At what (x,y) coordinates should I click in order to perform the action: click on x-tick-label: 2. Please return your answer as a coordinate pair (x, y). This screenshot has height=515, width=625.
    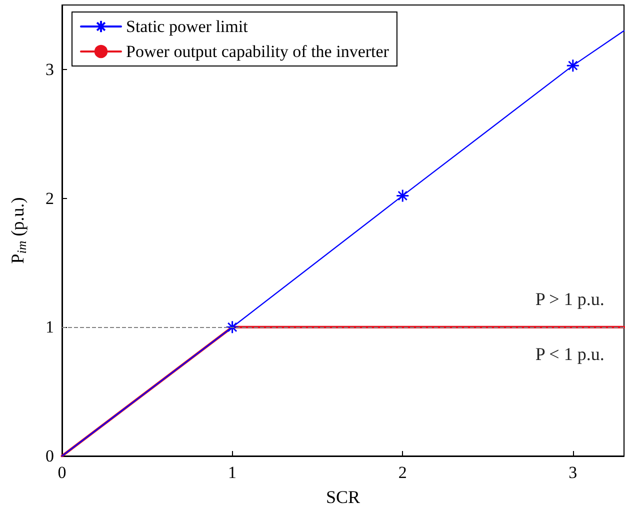
    Looking at the image, I should click on (402, 472).